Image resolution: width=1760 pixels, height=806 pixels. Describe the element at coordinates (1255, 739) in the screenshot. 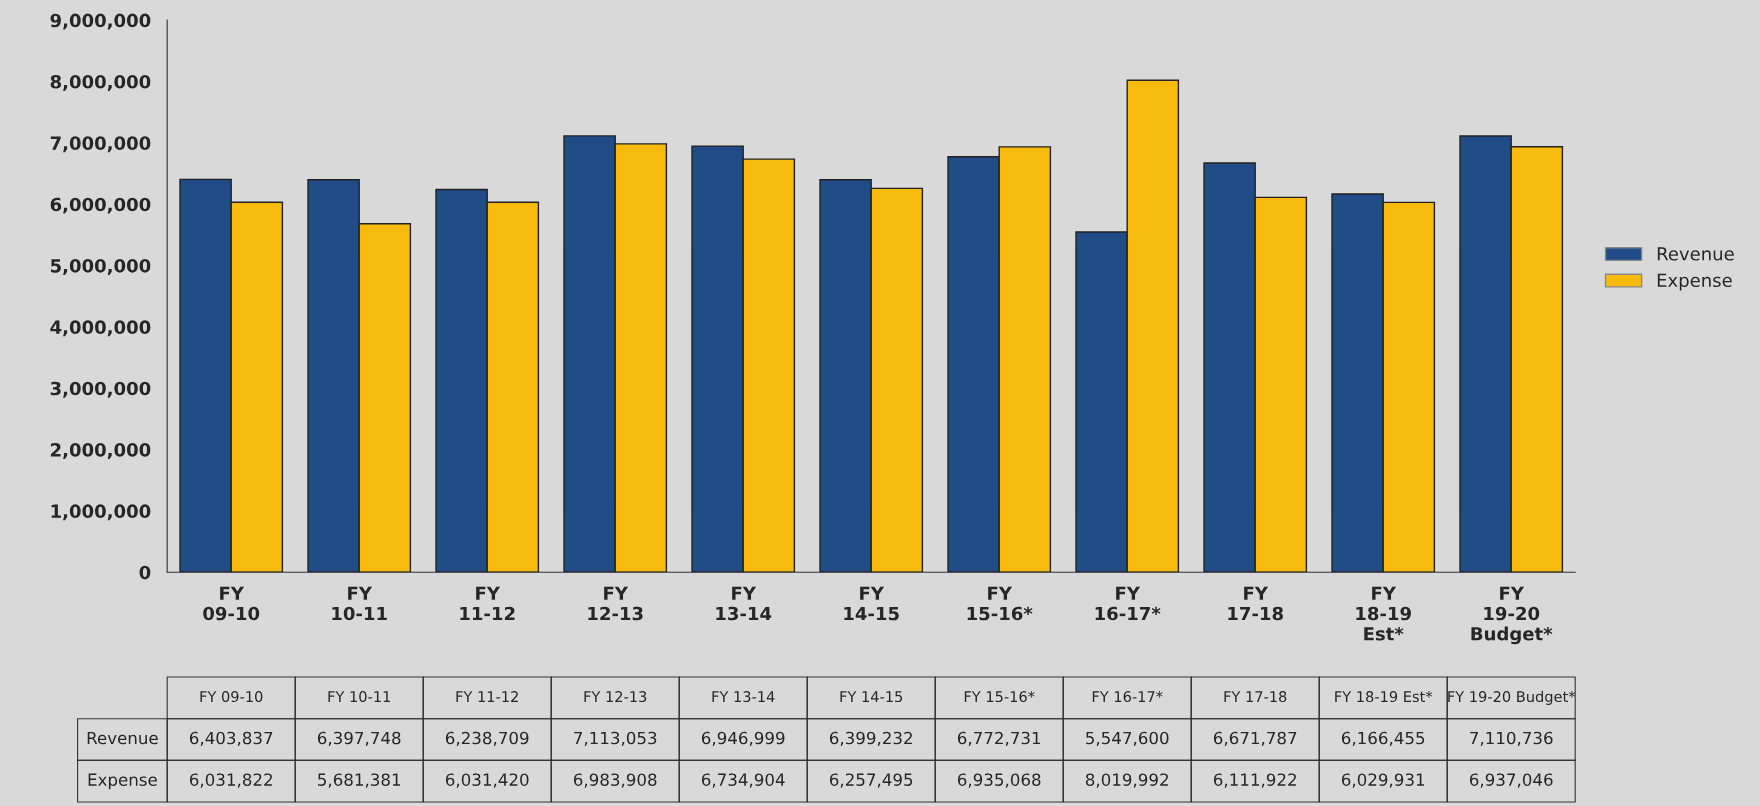

I see `data-label: 6,671,787` at that location.